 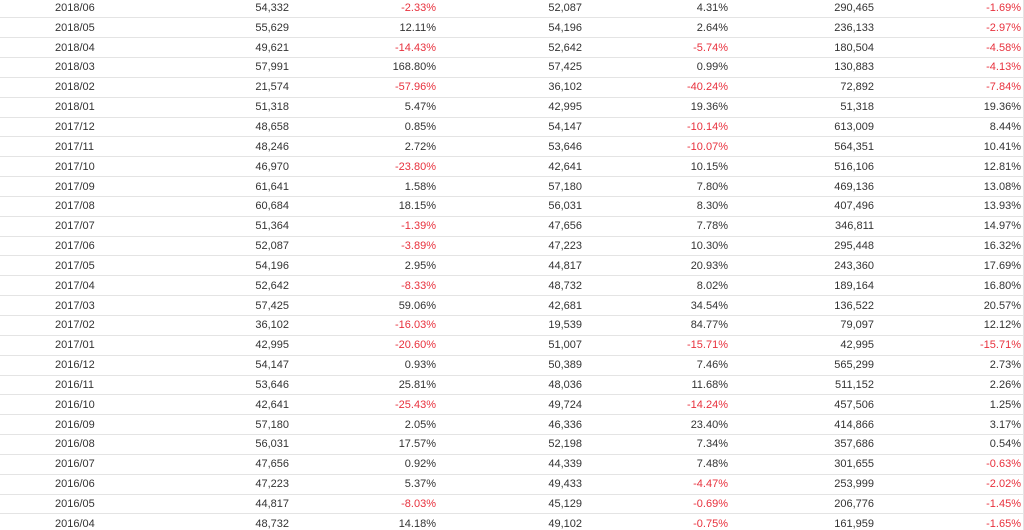 I want to click on cell-cumulative: 414,866, so click(x=804, y=425).